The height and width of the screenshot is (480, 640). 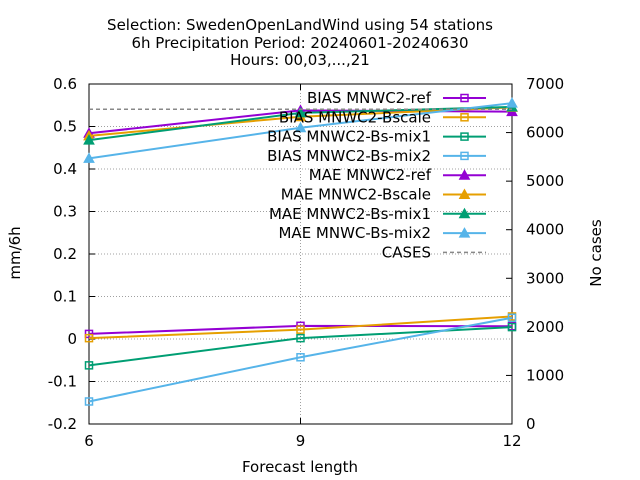 I want to click on legend-label: MAE MNWC2-ref, so click(x=370, y=175).